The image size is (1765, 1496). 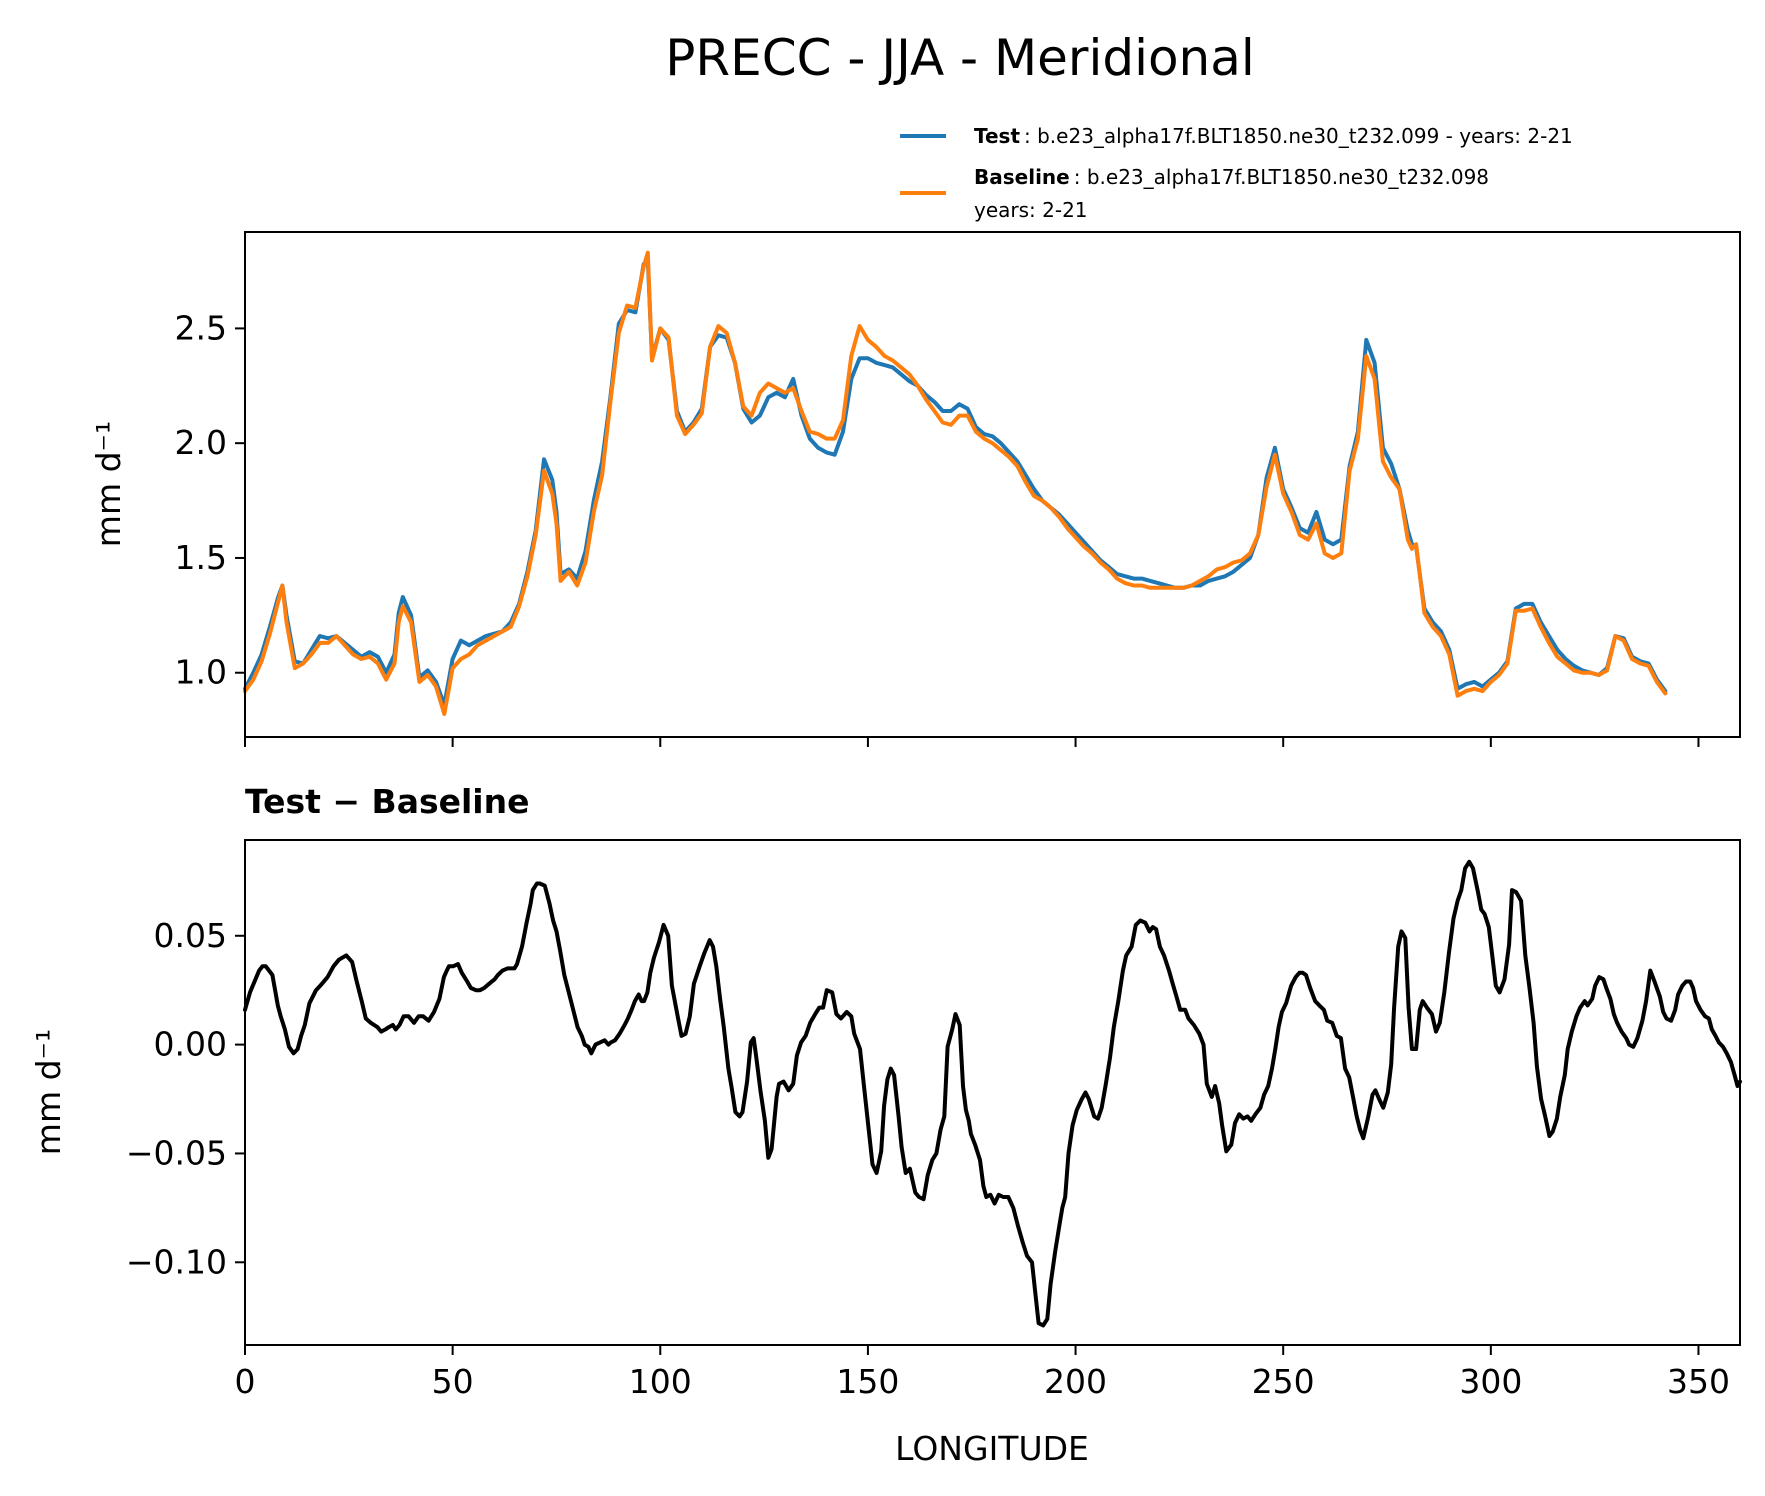 What do you see at coordinates (201, 442) in the screenshot?
I see `y-tick-label: 2.0` at bounding box center [201, 442].